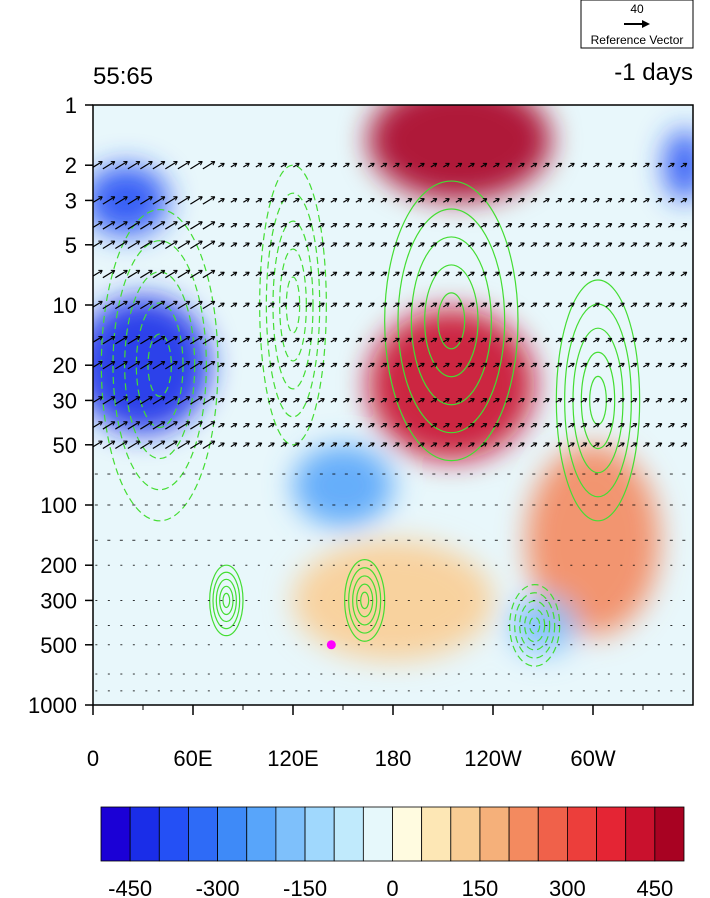  What do you see at coordinates (392, 887) in the screenshot?
I see `colorbar-label: 0` at bounding box center [392, 887].